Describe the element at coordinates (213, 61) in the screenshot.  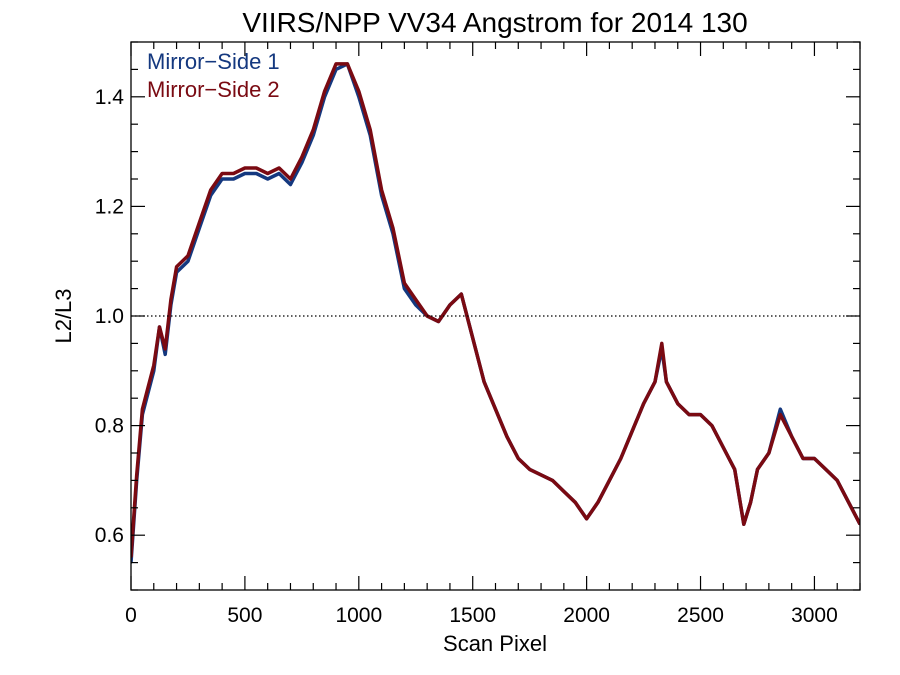
I see `legend-series-1: Mirror−Side 1` at that location.